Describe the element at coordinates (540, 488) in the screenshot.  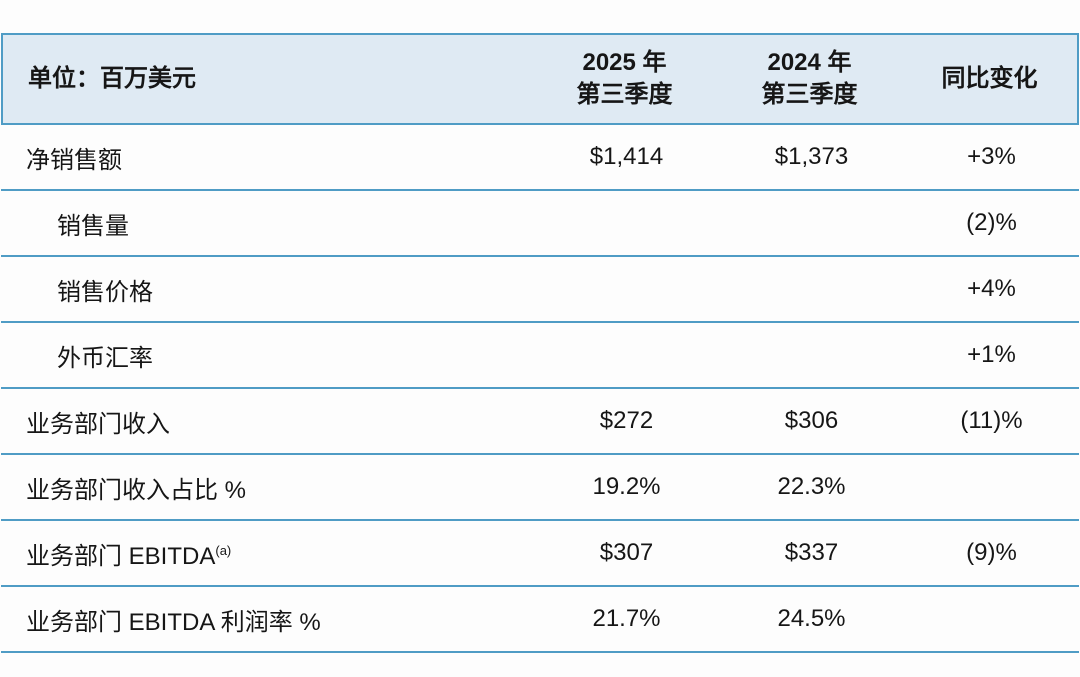
I see `table-row-segment-income-margin: 业务部门收入占比 % 19.2% 22.3%` at that location.